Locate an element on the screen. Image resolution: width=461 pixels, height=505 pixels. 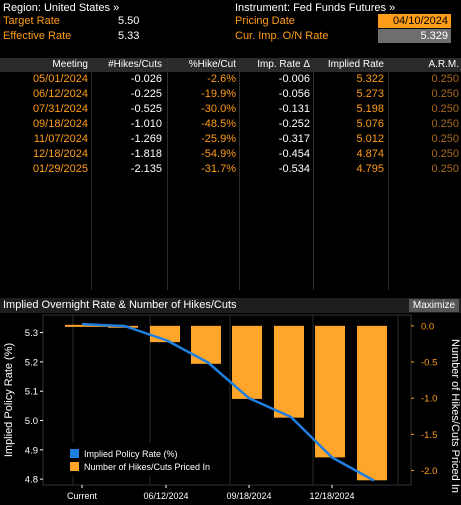
x-tick-label: Current is located at coordinates (82, 496).